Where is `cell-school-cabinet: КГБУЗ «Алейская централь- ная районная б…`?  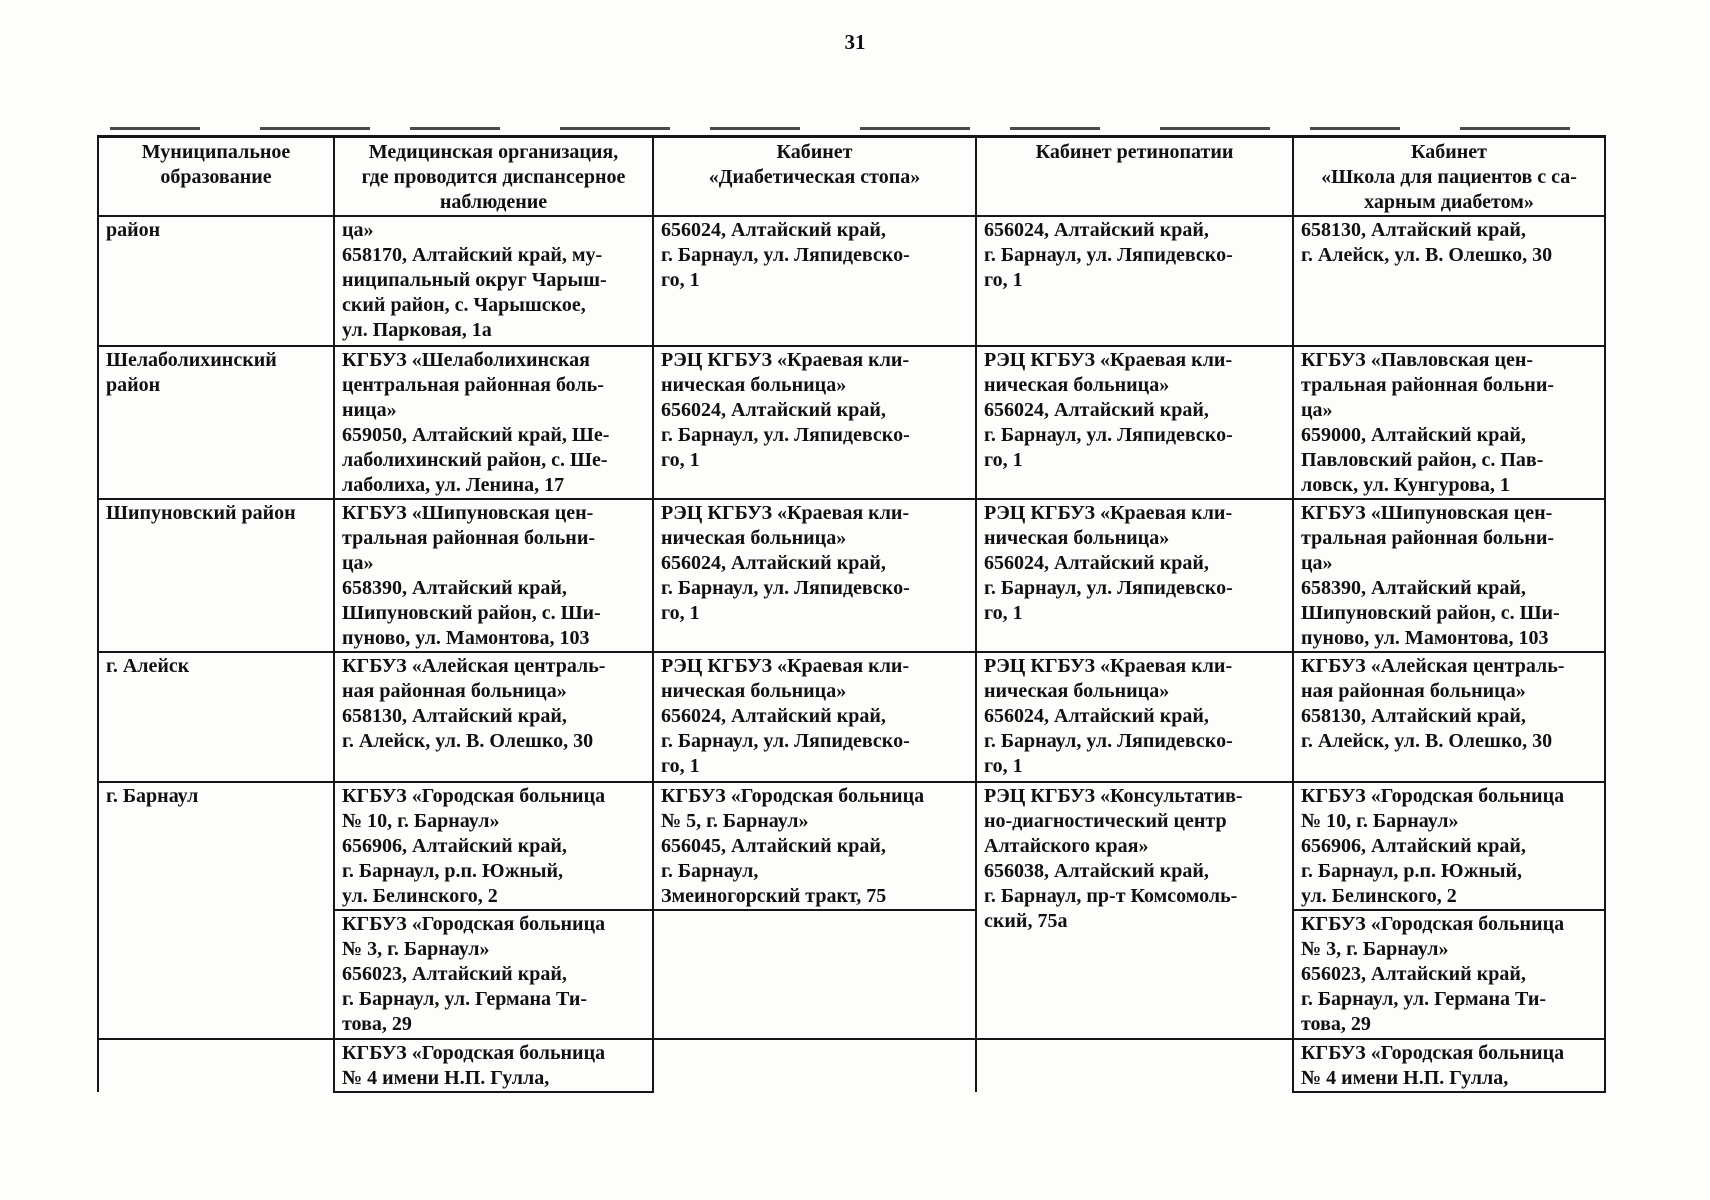 cell-school-cabinet: КГБУЗ «Алейская централь- ная районная б… is located at coordinates (1449, 717).